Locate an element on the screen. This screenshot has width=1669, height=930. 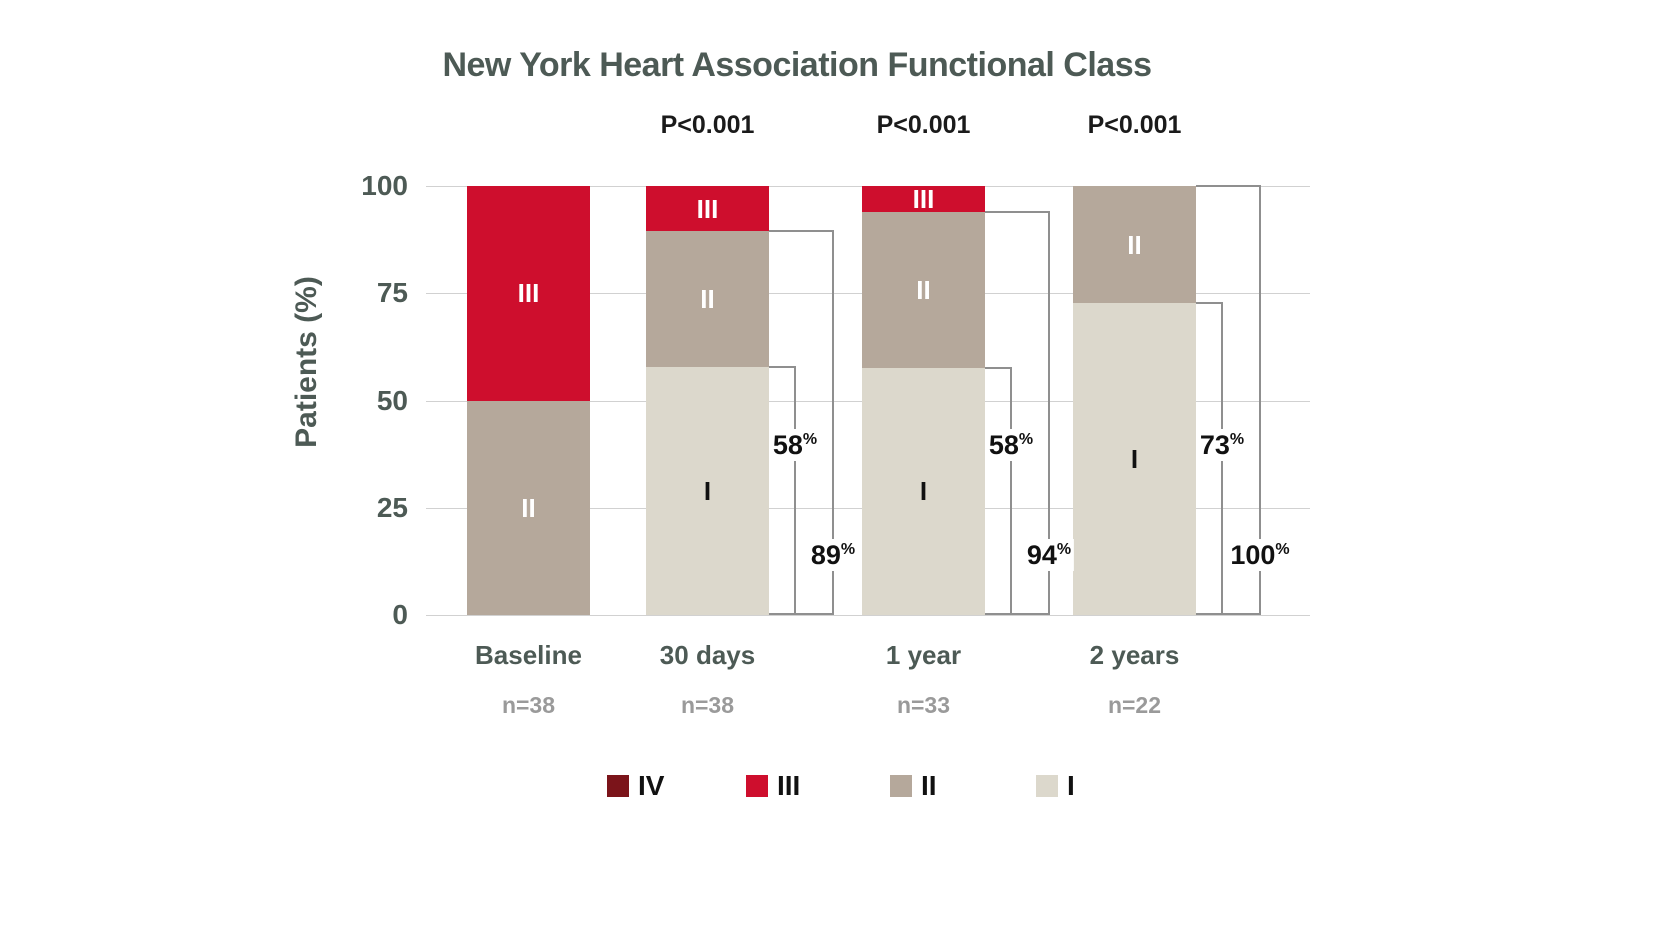
legend-swatch-class-IV is located at coordinates (618, 786).